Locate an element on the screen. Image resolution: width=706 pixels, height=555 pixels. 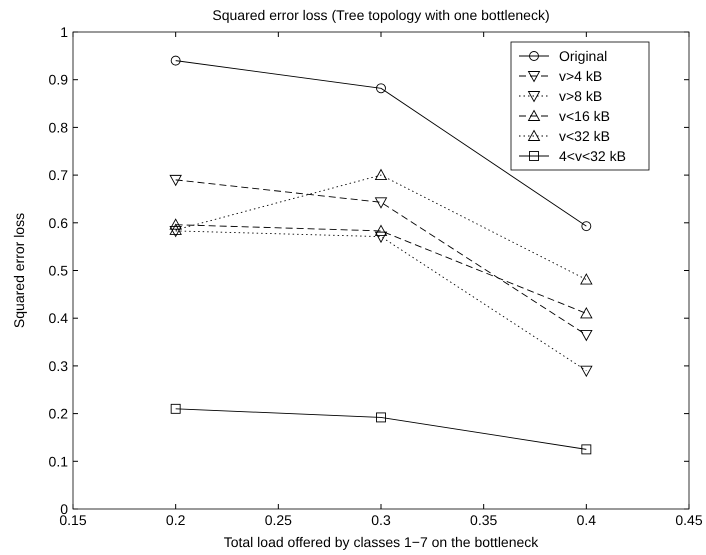
y-tick-label: 0.8 is located at coordinates (58, 127).